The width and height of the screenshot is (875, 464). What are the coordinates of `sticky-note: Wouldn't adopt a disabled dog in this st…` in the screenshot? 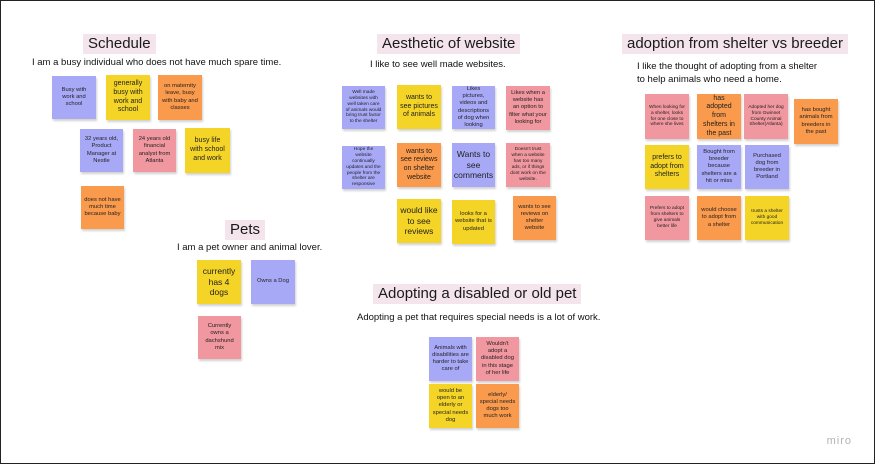 It's located at (497, 359).